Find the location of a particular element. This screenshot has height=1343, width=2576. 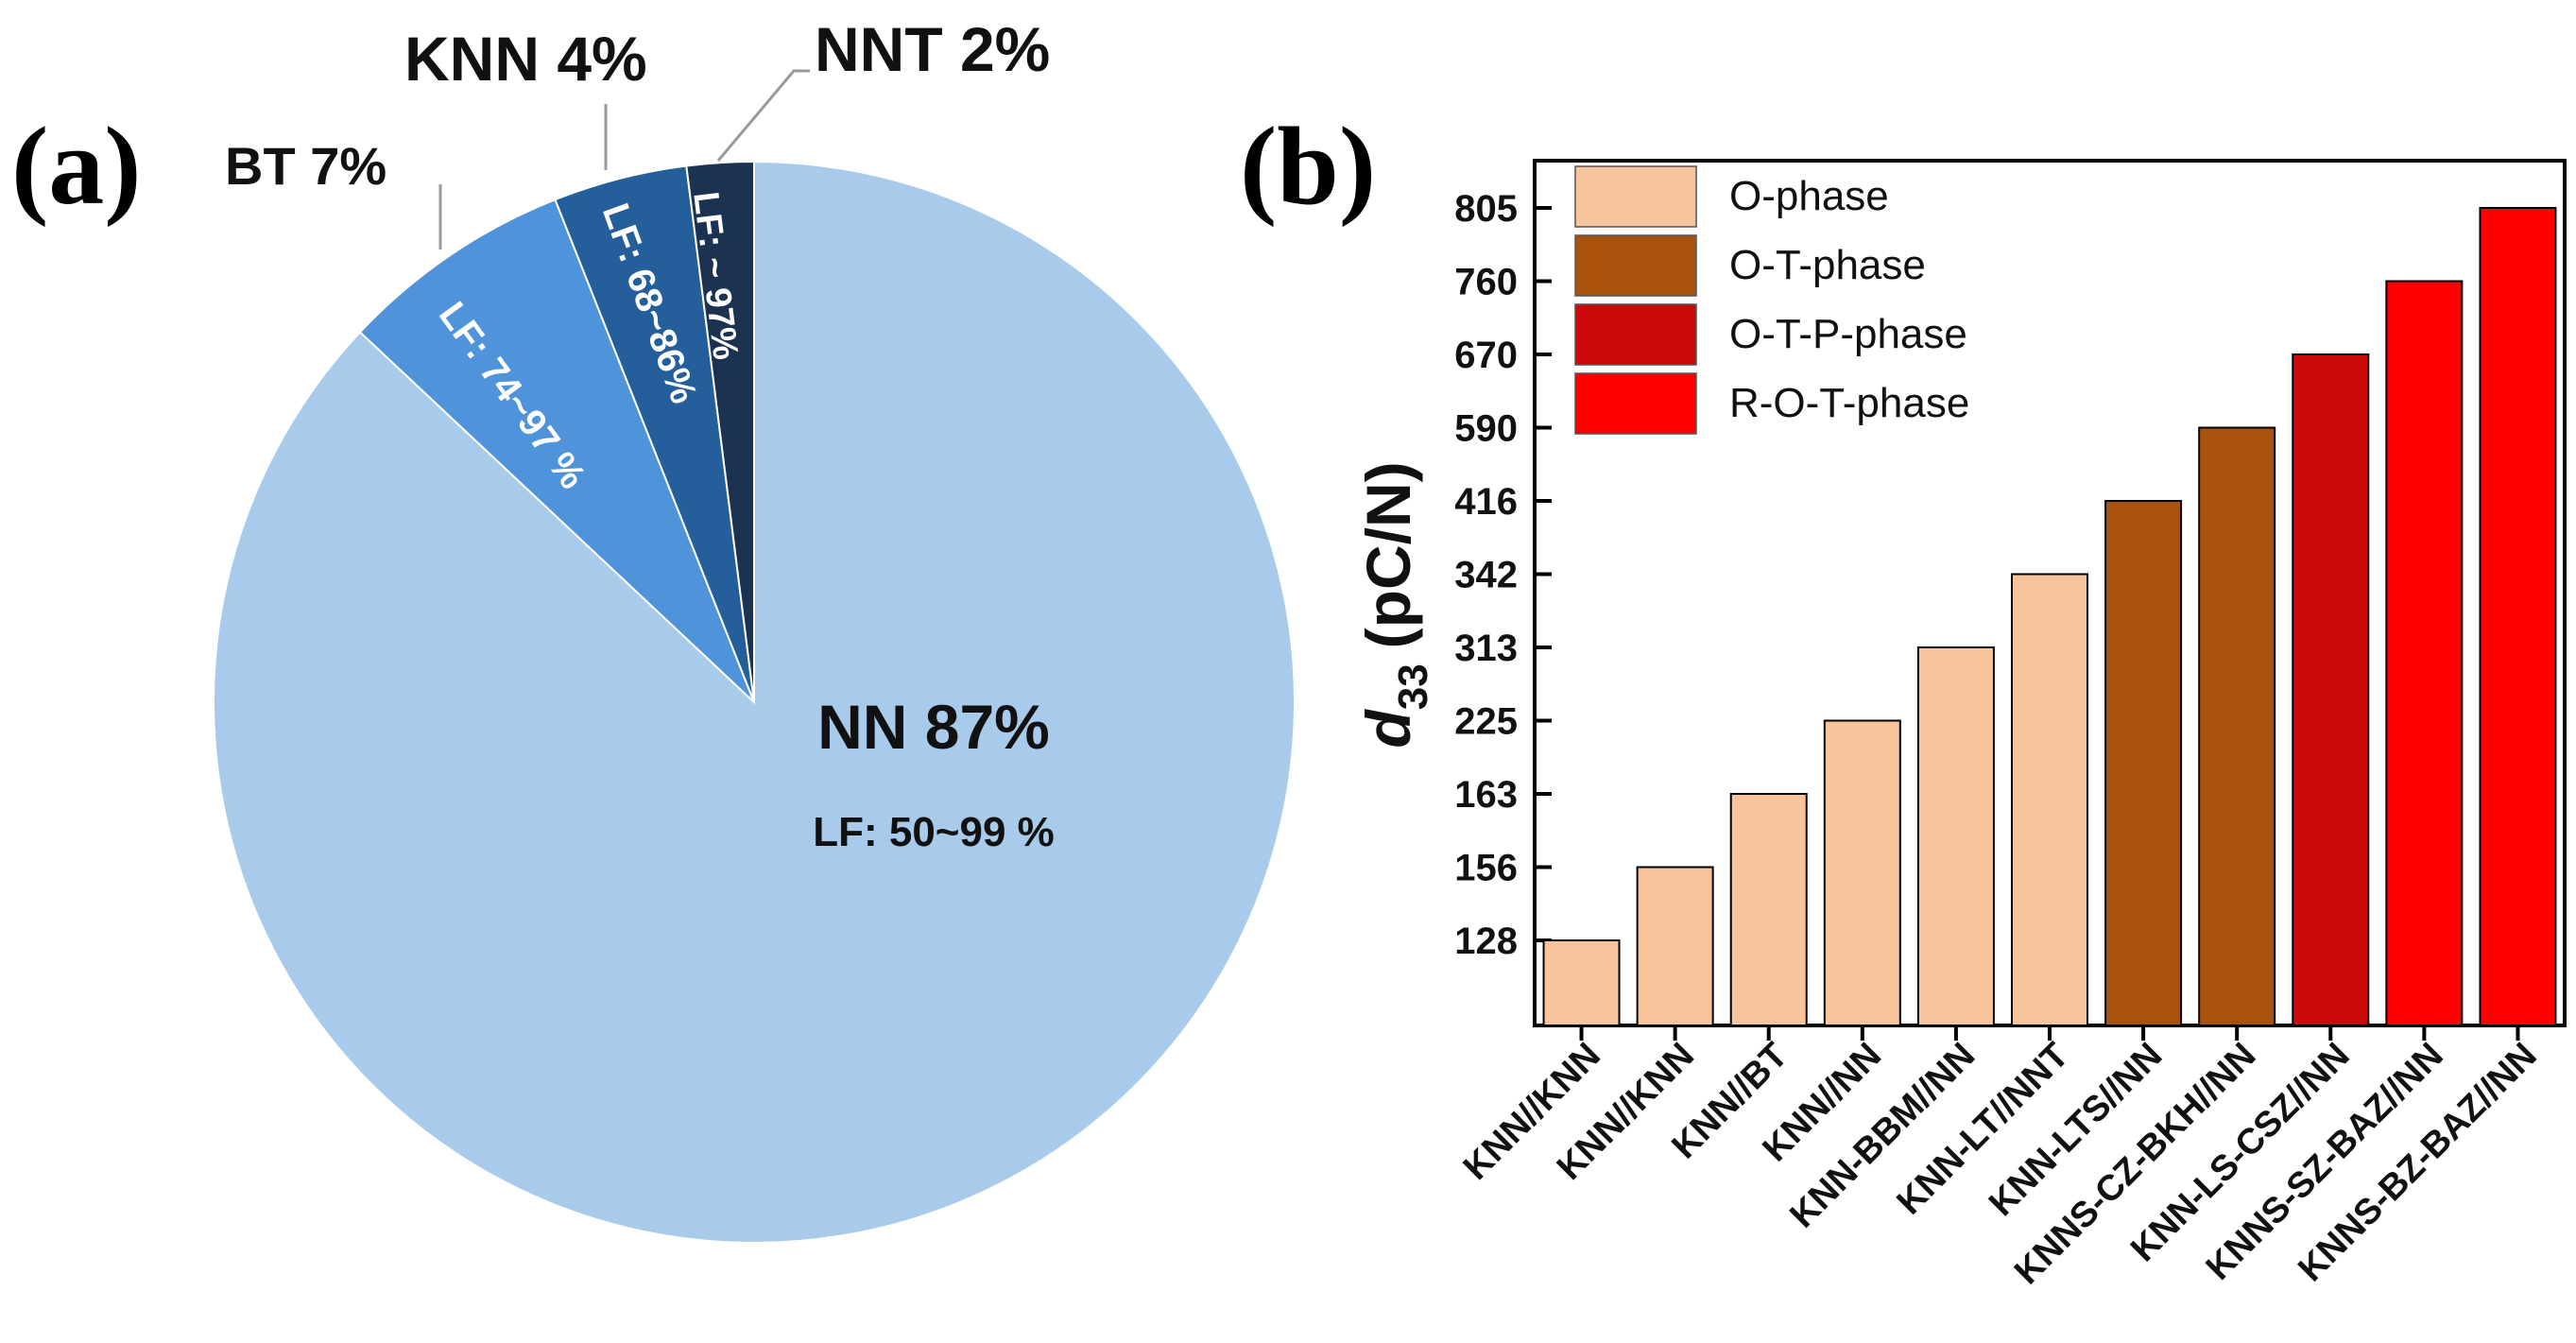

pie-label-knn: KNN 4% is located at coordinates (525, 59).